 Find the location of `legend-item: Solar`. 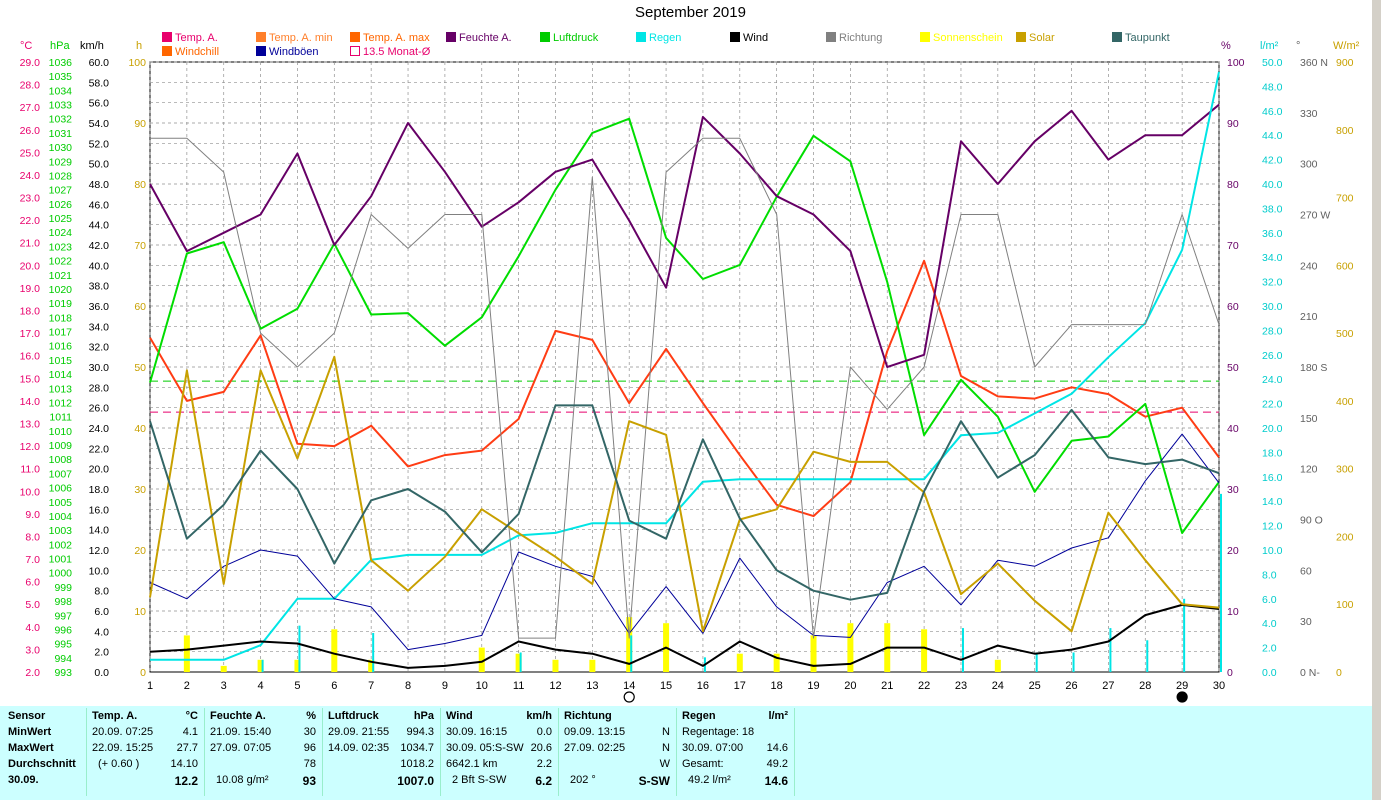

legend-item: Solar is located at coordinates (1035, 38).